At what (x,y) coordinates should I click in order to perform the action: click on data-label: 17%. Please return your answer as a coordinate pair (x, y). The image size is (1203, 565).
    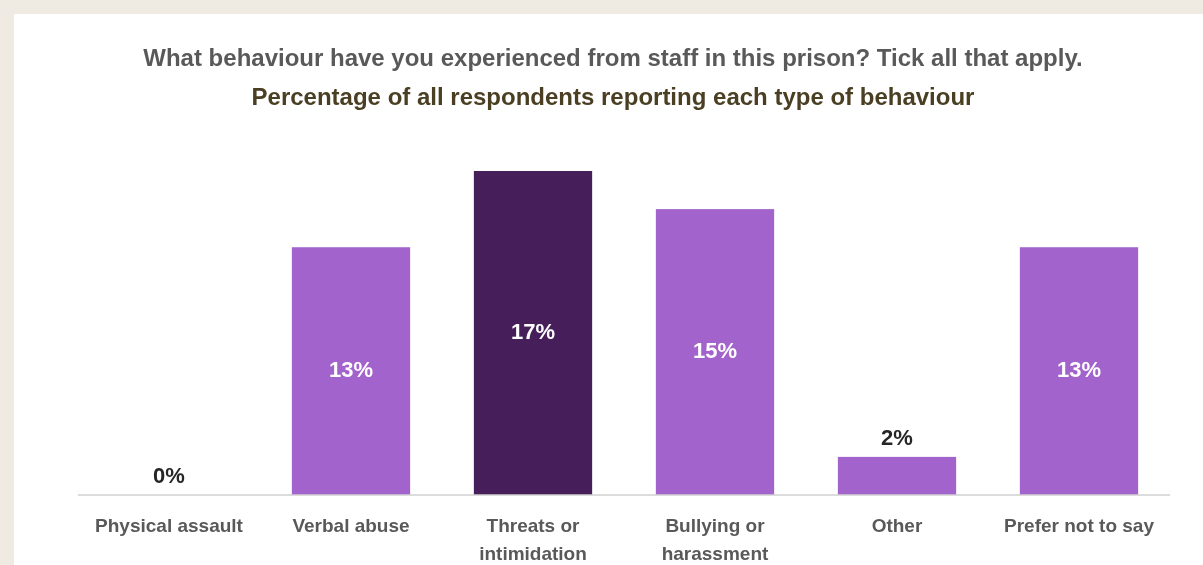
    Looking at the image, I should click on (533, 331).